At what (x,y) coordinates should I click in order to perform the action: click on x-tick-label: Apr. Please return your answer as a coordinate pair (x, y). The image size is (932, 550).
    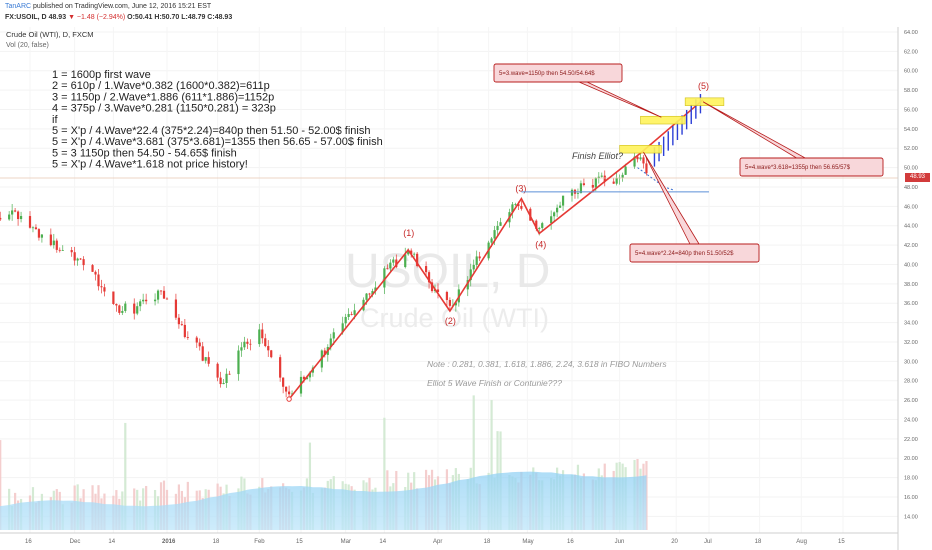
    Looking at the image, I should click on (437, 542).